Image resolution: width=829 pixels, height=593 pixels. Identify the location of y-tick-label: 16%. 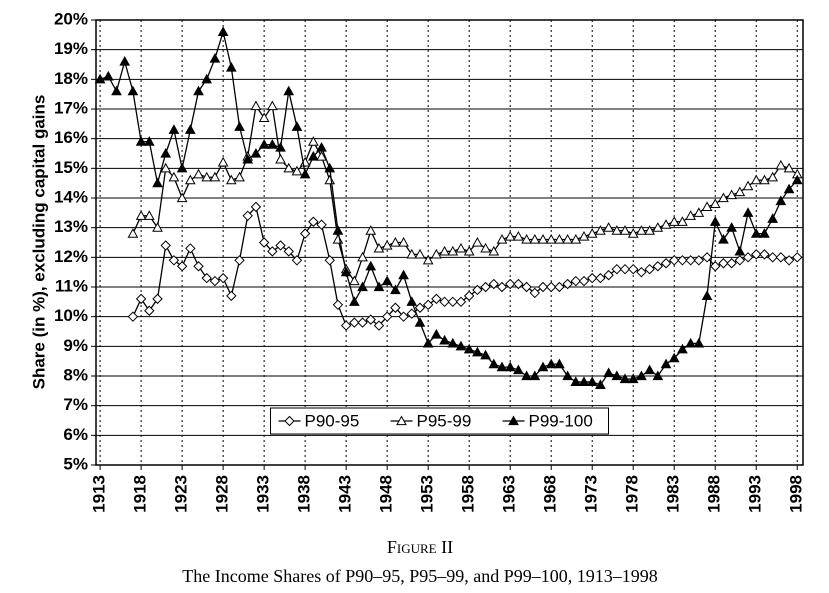
(71, 137).